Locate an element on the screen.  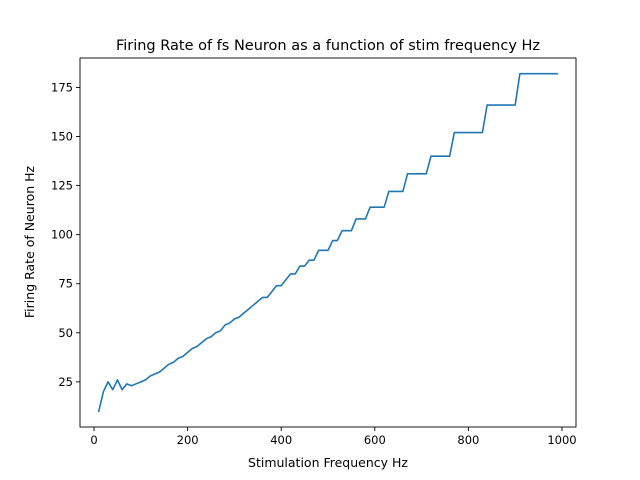
x-tick-label: 1000 is located at coordinates (561, 440).